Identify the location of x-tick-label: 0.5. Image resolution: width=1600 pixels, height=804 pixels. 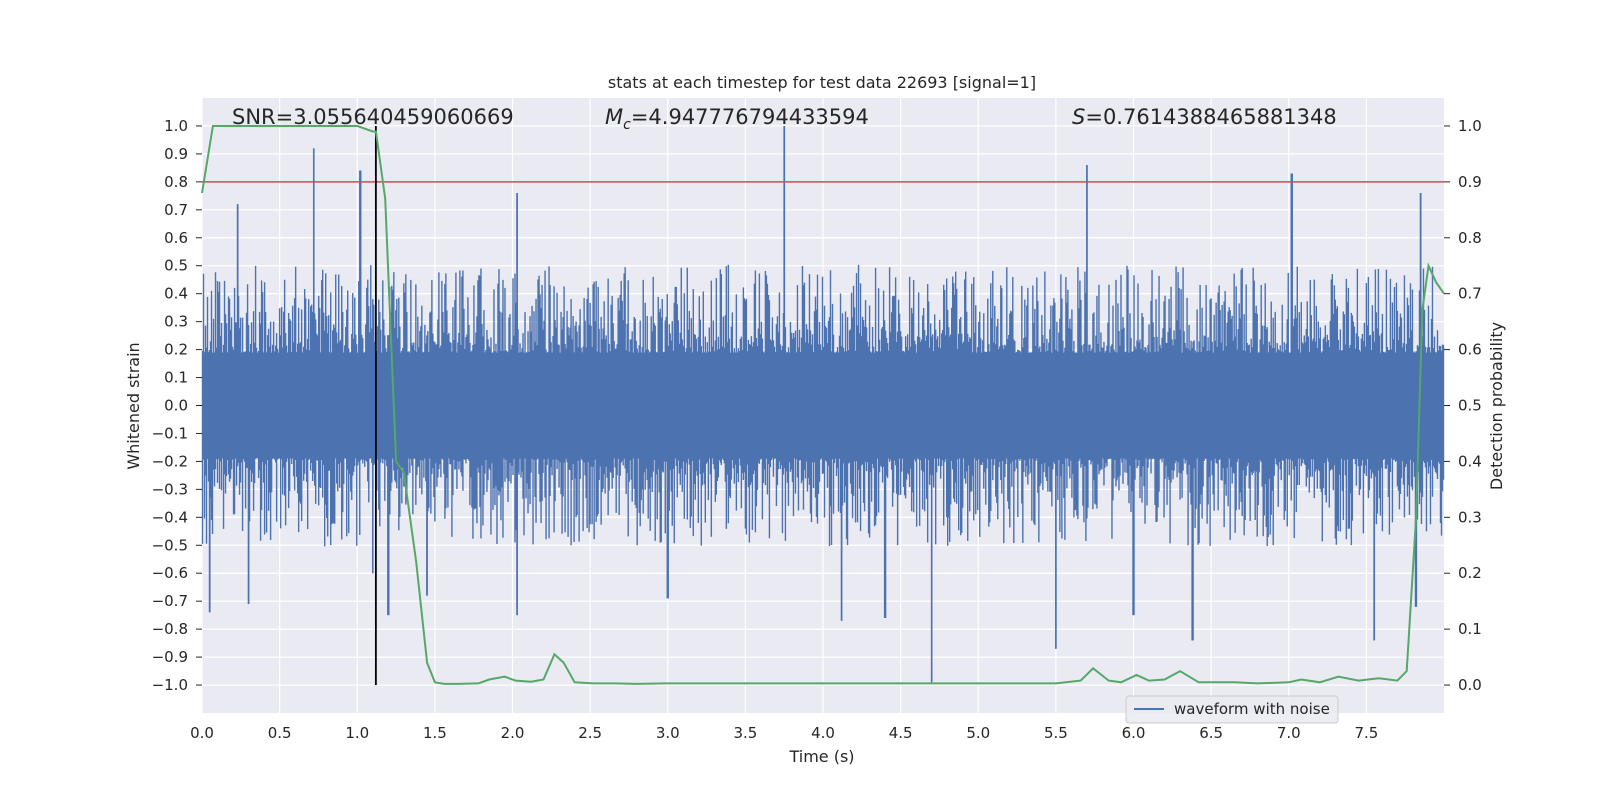
(280, 733).